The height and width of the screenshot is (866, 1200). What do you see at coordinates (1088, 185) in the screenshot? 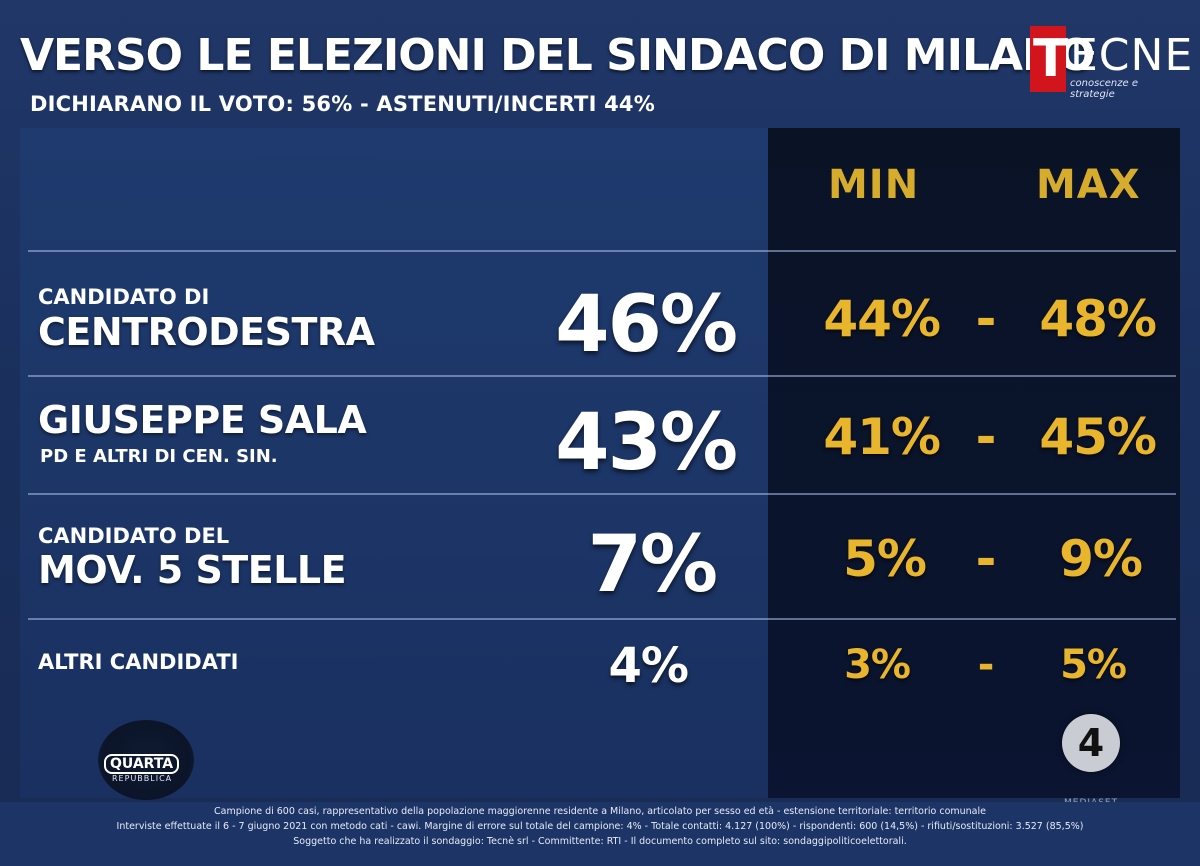
I see `column-max-header: MAX` at bounding box center [1088, 185].